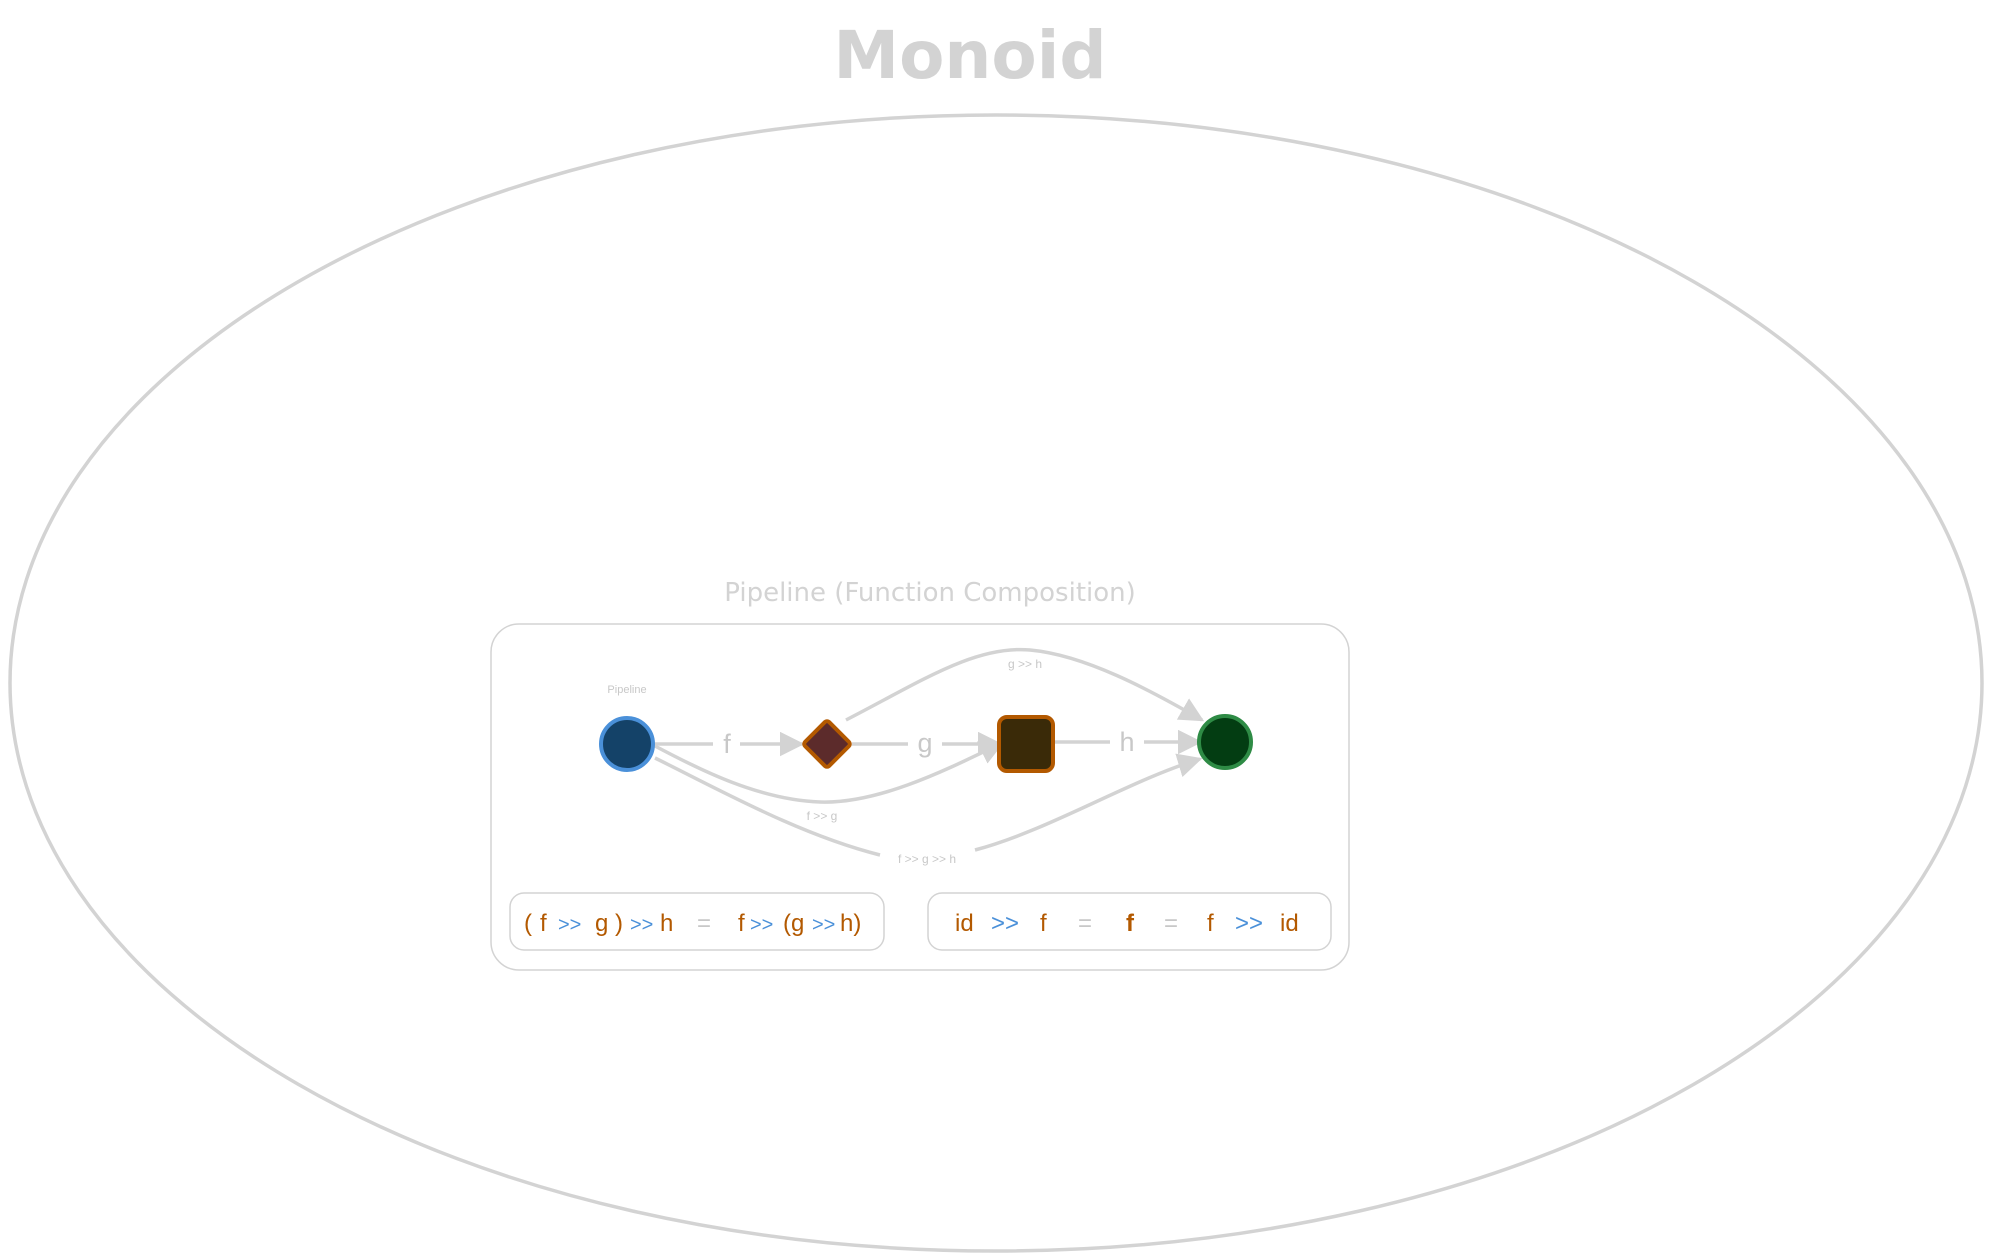 Image resolution: width=1992 pixels, height=1260 pixels. Describe the element at coordinates (964, 923) in the screenshot. I see `ident-id1: id` at that location.